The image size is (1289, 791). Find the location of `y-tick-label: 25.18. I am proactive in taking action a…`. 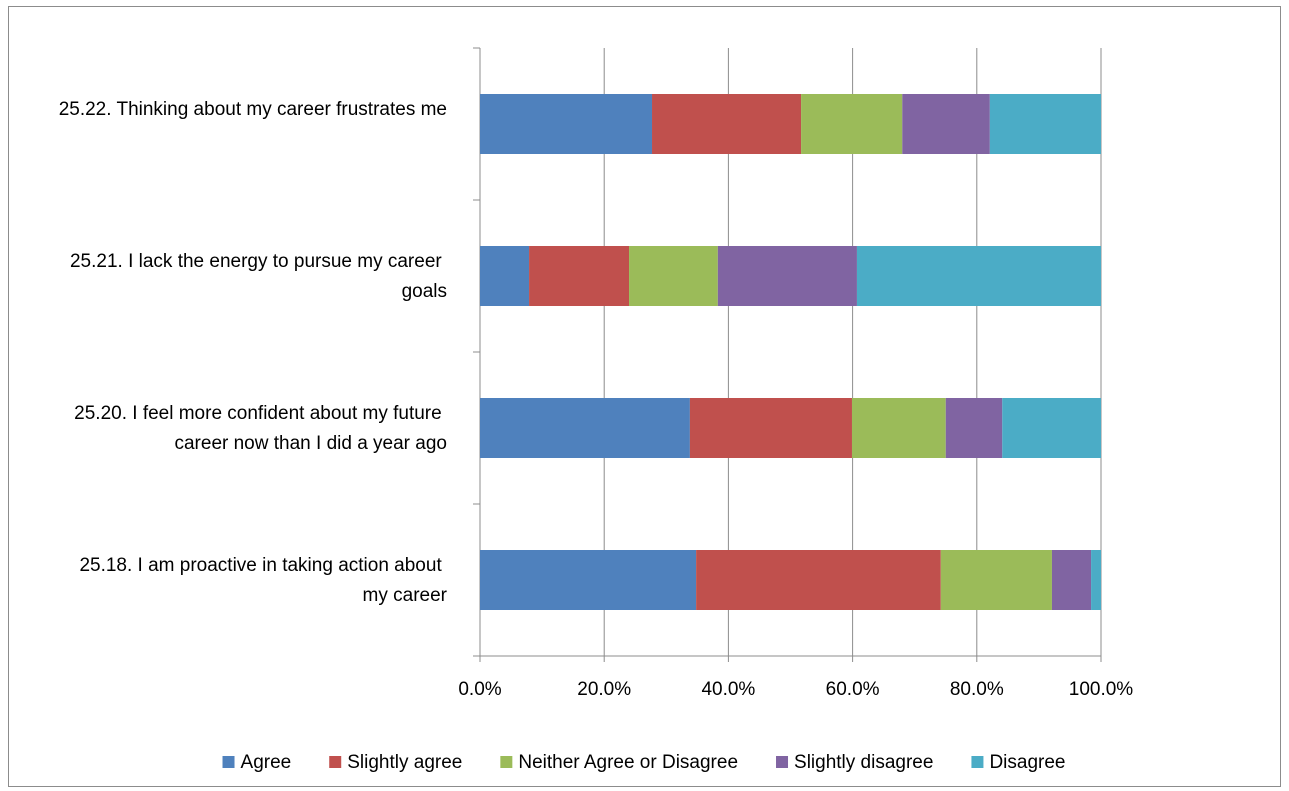

y-tick-label: 25.18. I am proactive in taking action a… is located at coordinates (263, 580).